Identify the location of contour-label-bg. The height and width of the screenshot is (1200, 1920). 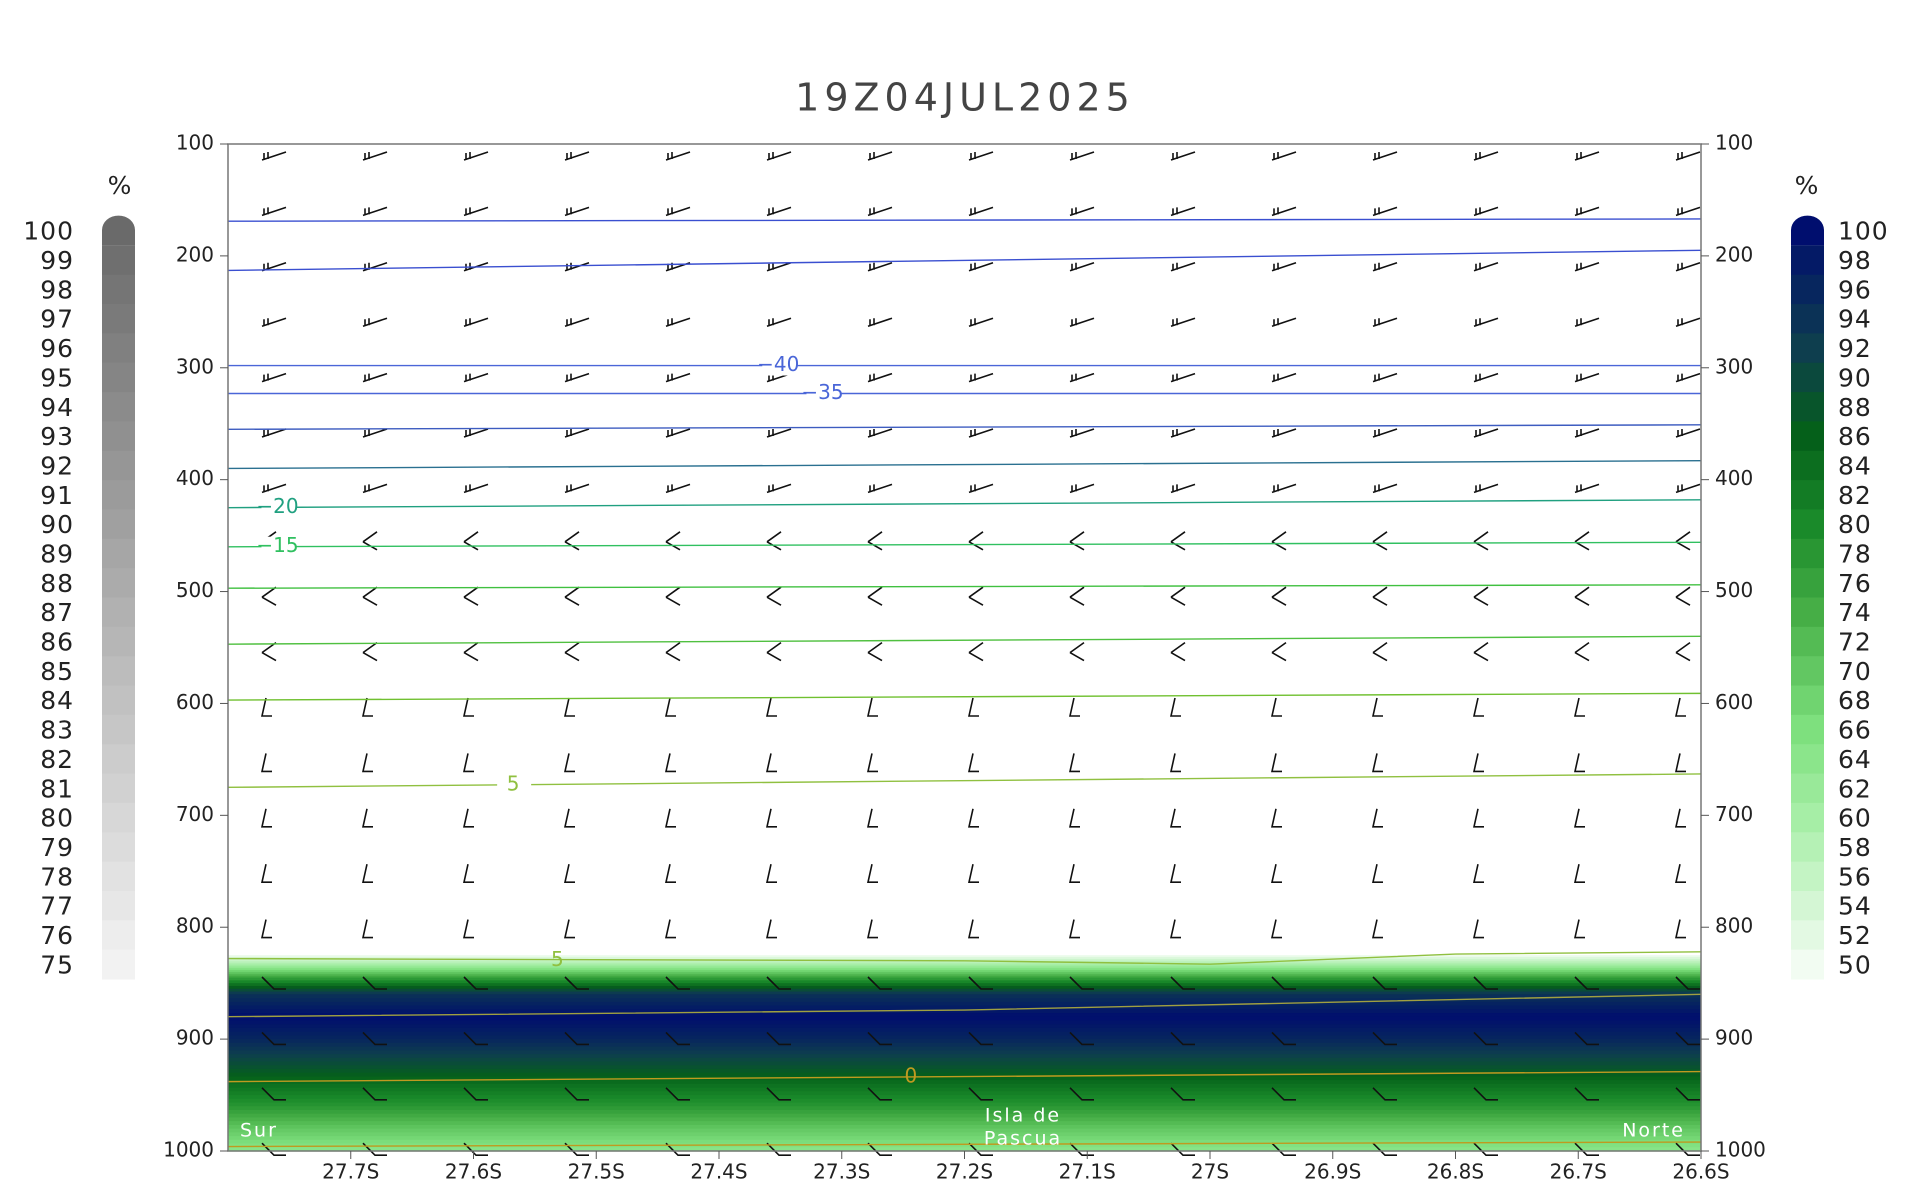
(278, 546).